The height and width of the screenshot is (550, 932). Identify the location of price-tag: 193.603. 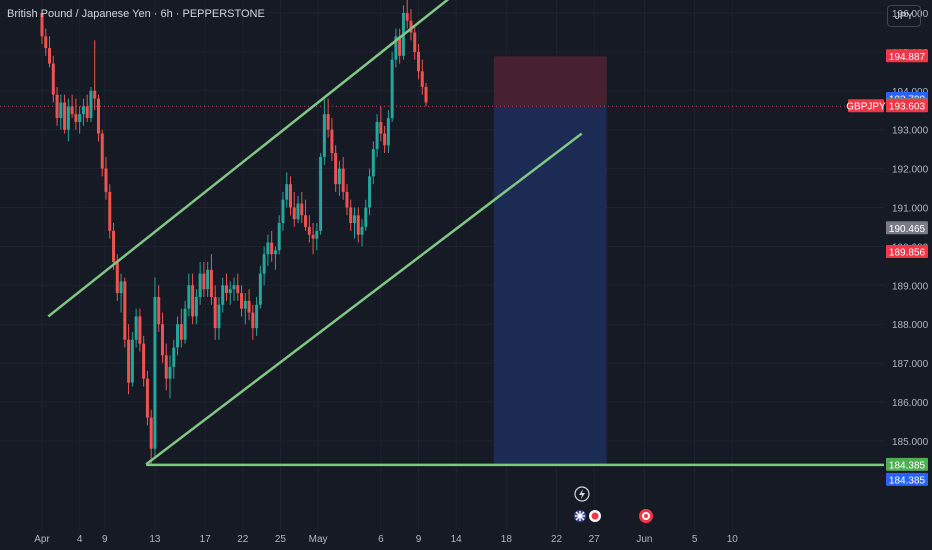
(907, 106).